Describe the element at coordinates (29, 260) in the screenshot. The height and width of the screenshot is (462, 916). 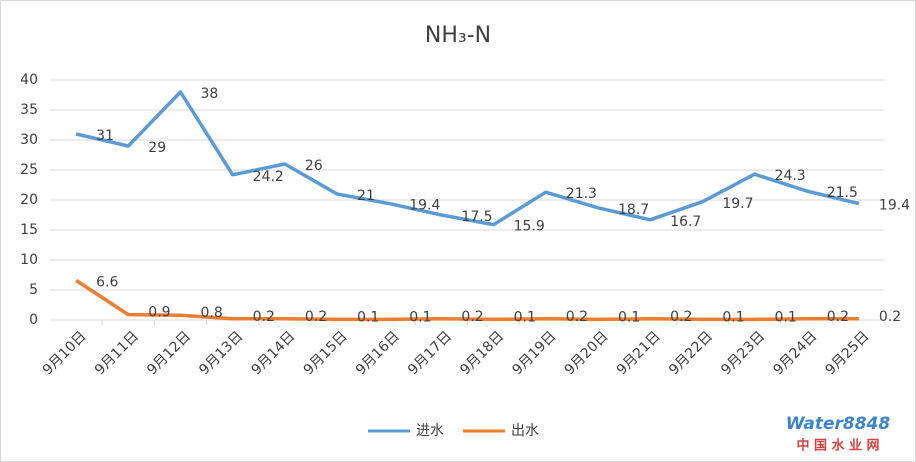
I see `y-tick-label: 10` at that location.